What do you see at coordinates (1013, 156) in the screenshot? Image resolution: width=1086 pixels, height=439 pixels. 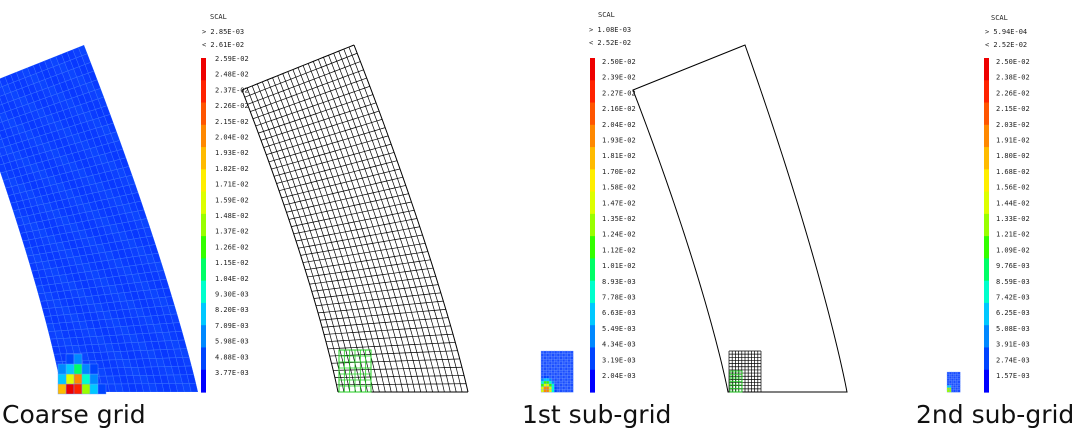 I see `colorbar-tick-label: 1.80E-02` at bounding box center [1013, 156].